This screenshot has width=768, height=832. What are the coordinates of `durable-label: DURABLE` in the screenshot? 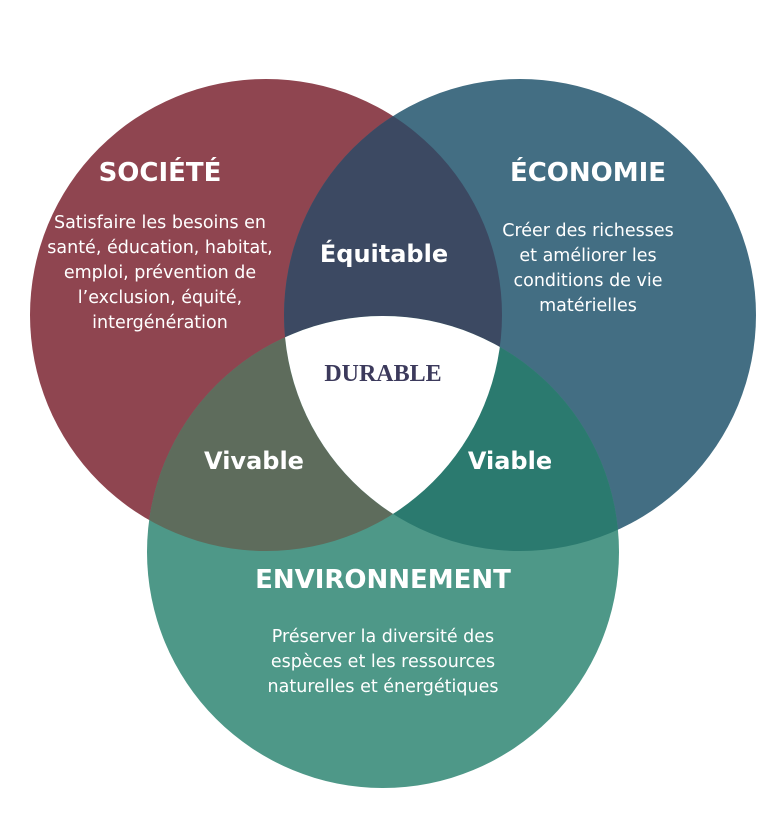 It's located at (382, 374).